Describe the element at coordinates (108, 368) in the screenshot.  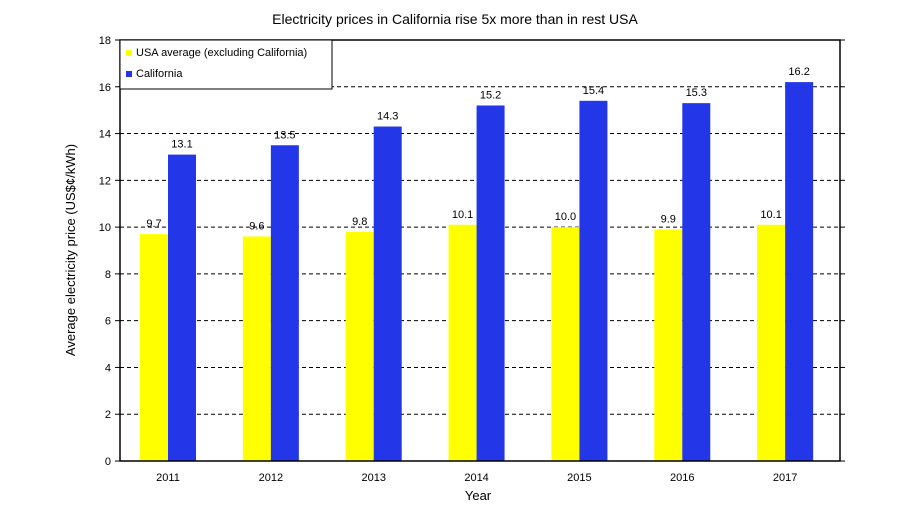
I see `y-tick-label: 4` at that location.